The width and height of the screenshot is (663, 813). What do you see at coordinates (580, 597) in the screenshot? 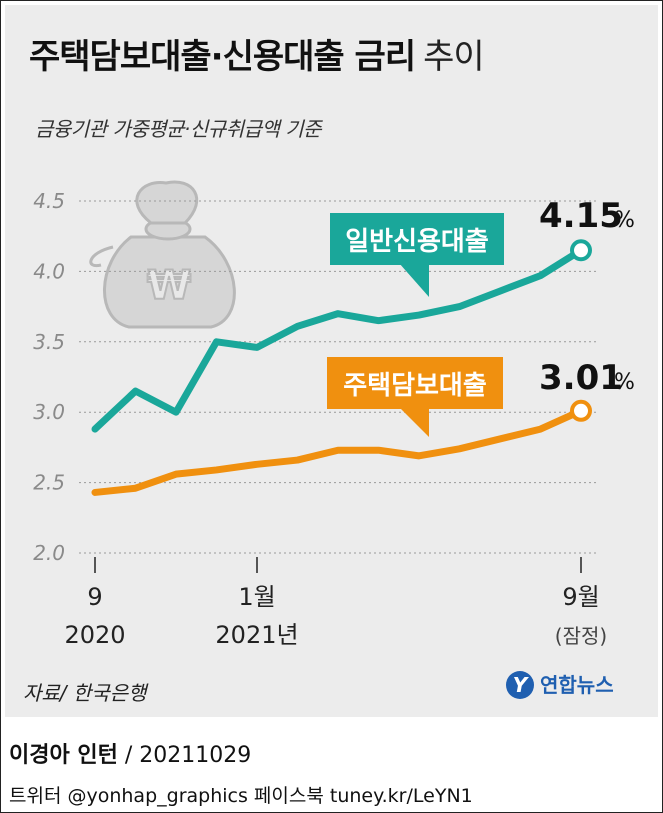
I see `x-tick-label: 9월` at bounding box center [580, 597].